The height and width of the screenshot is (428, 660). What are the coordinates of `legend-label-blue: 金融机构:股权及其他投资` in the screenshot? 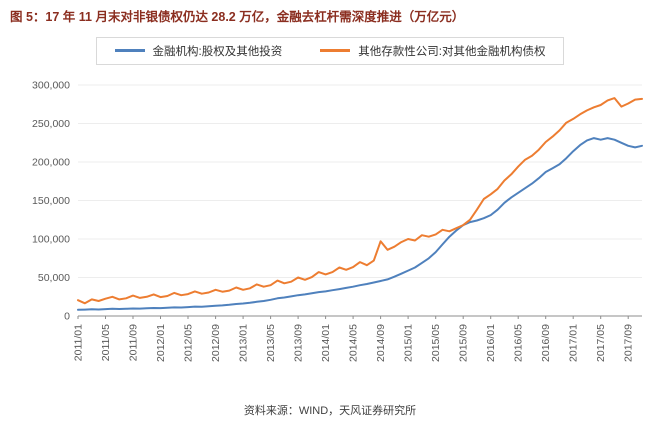 It's located at (217, 51).